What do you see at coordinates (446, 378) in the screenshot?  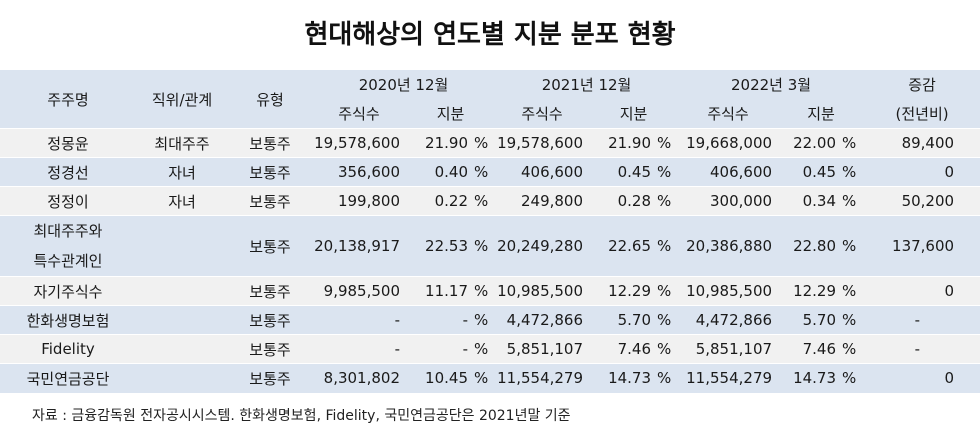 I see `cell-stake-2020: 10.45` at bounding box center [446, 378].